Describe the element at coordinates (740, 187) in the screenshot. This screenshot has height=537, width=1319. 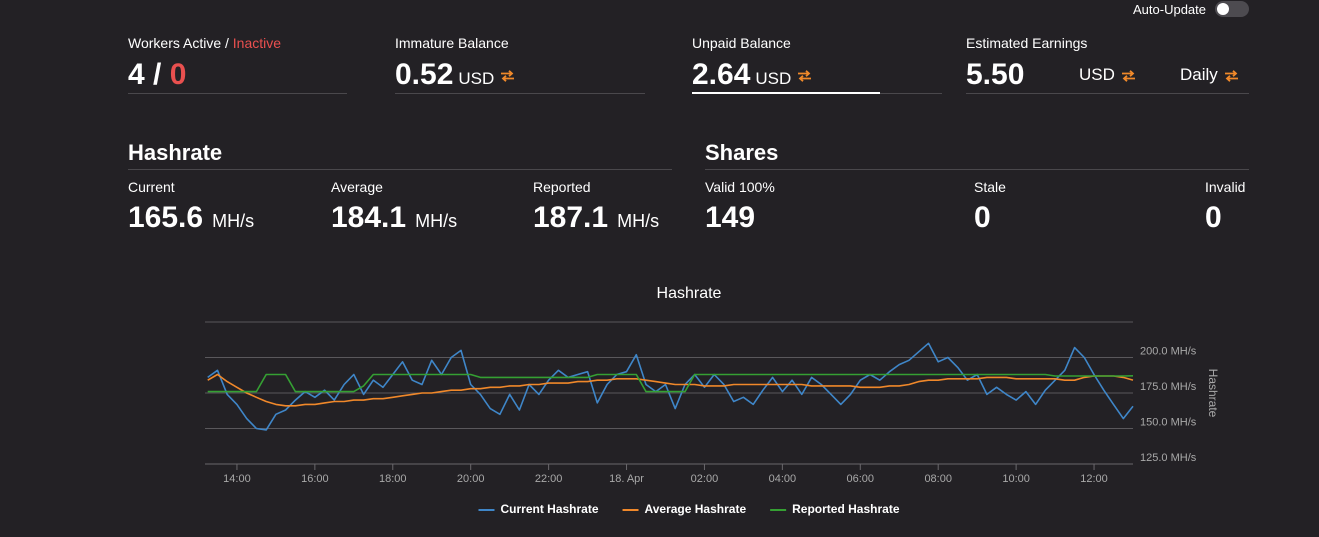
I see `stat-label: Valid 100%` at that location.